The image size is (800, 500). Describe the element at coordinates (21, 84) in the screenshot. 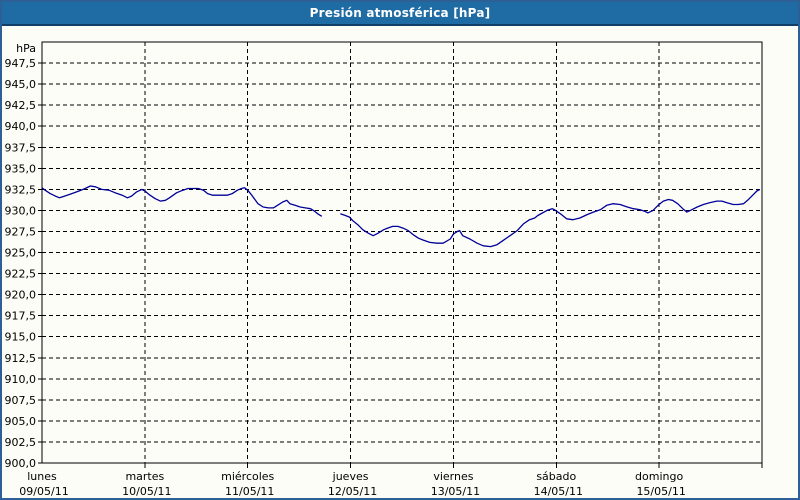

I see `y-tick-label: 945,0` at that location.